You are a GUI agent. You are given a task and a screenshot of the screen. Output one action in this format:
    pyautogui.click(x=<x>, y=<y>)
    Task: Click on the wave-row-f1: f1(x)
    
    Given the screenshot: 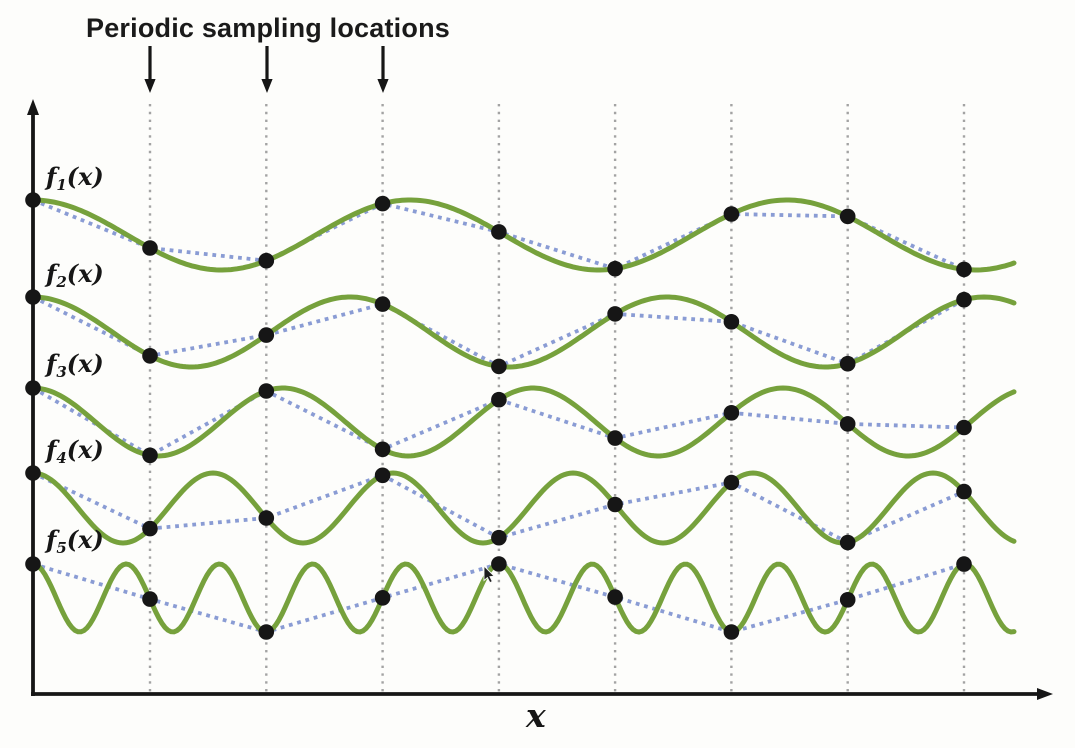 What is the action you would take?
    pyautogui.click(x=521, y=220)
    